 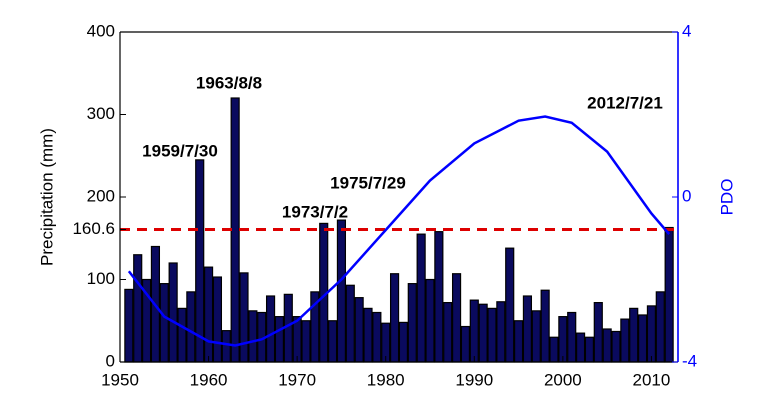 What do you see at coordinates (689, 360) in the screenshot?
I see `y2-tick-label: -4` at bounding box center [689, 360].